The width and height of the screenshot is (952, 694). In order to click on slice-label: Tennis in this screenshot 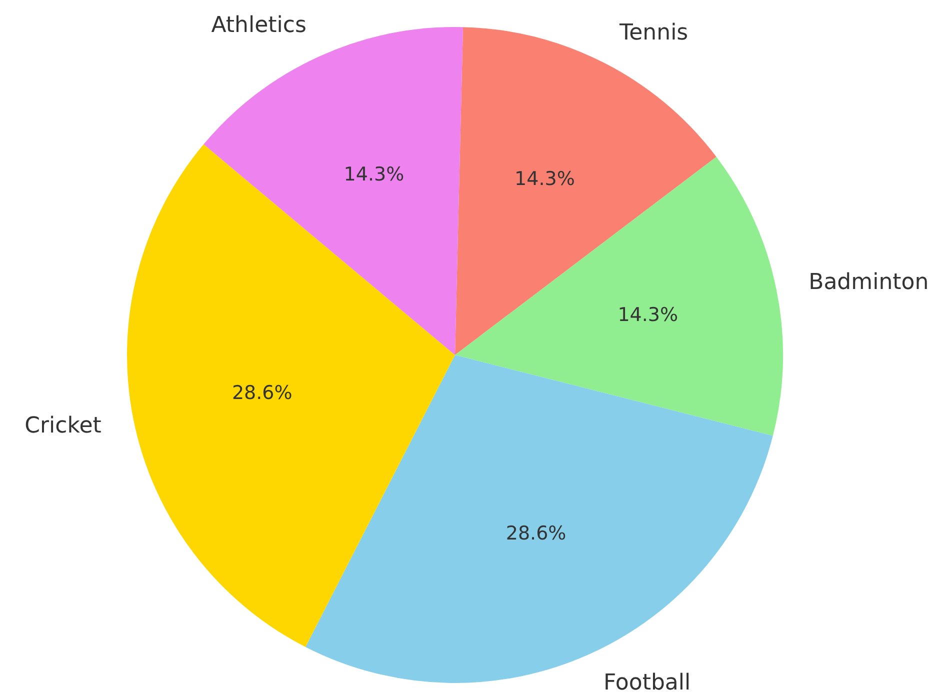, I will do `click(653, 33)`.